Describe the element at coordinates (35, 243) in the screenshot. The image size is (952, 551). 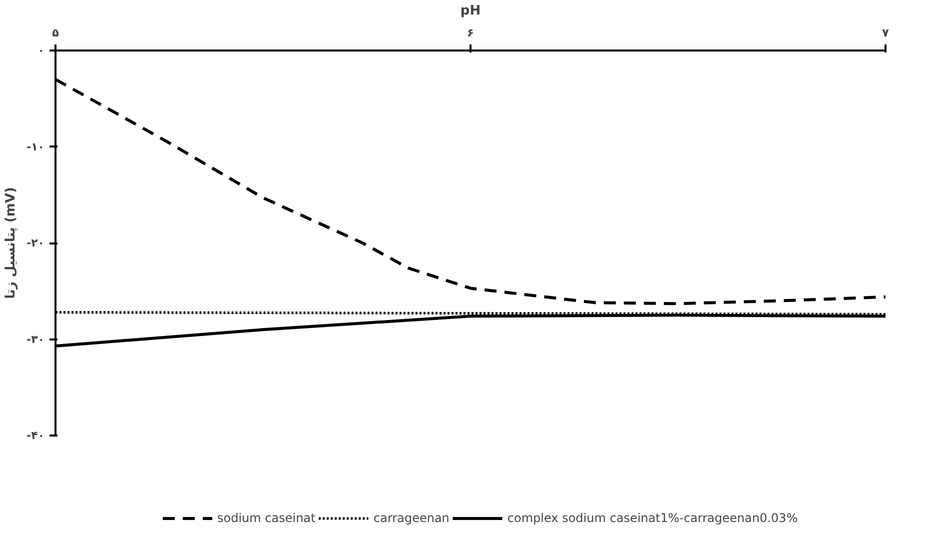
I see `y-tick-label: -۲۰` at that location.